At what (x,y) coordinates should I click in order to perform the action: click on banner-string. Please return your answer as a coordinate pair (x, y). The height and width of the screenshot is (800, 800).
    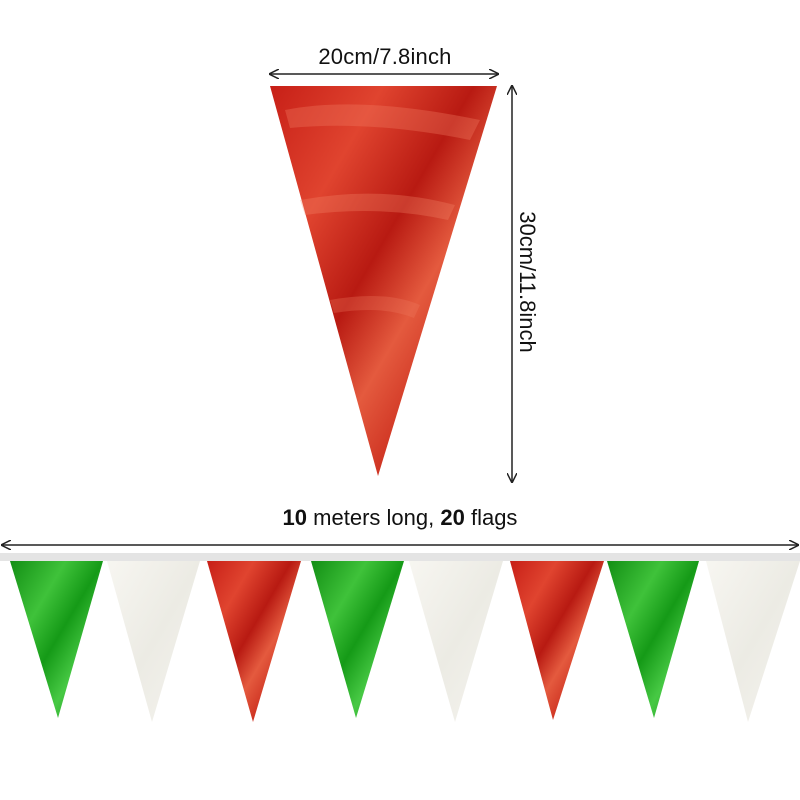
    Looking at the image, I should click on (400, 557).